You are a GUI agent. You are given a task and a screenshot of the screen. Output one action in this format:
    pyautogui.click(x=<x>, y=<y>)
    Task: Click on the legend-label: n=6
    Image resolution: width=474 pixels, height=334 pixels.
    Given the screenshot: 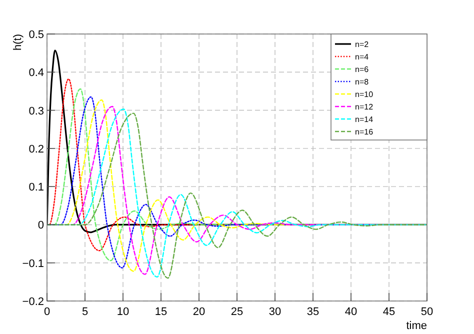 What is the action you would take?
    pyautogui.click(x=362, y=69)
    